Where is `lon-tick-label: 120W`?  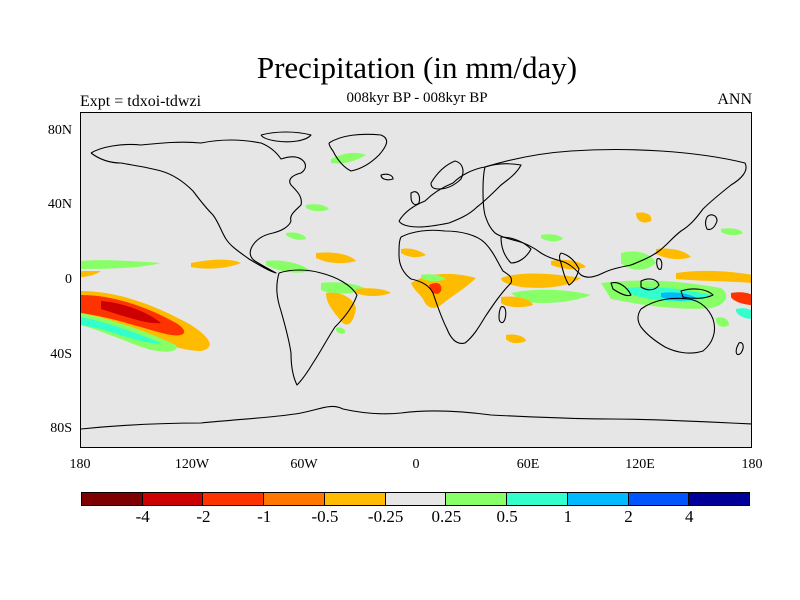 lon-tick-label: 120W is located at coordinates (192, 464).